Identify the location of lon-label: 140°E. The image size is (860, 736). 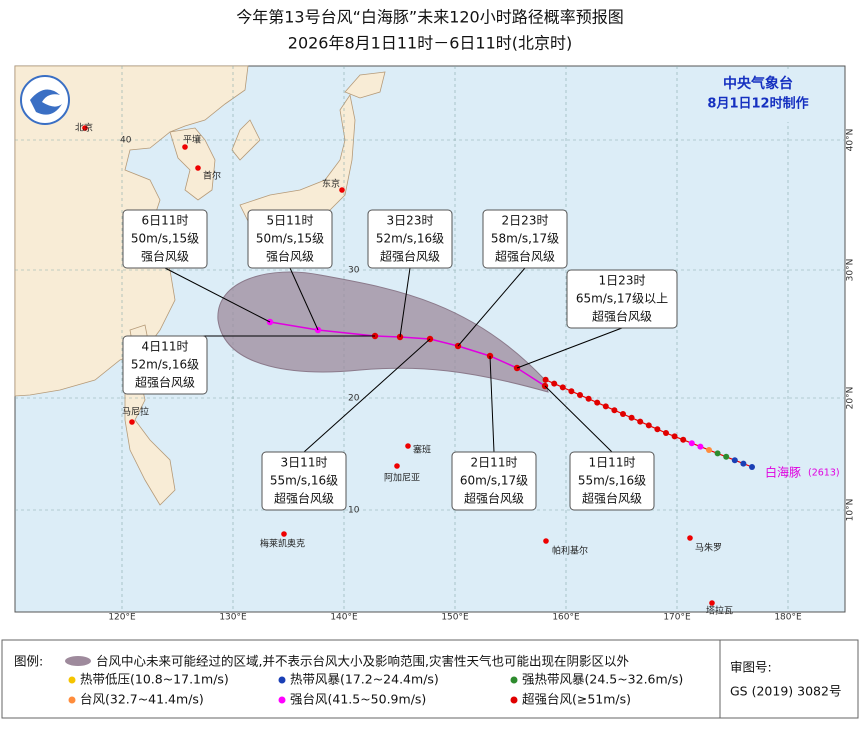
(344, 618).